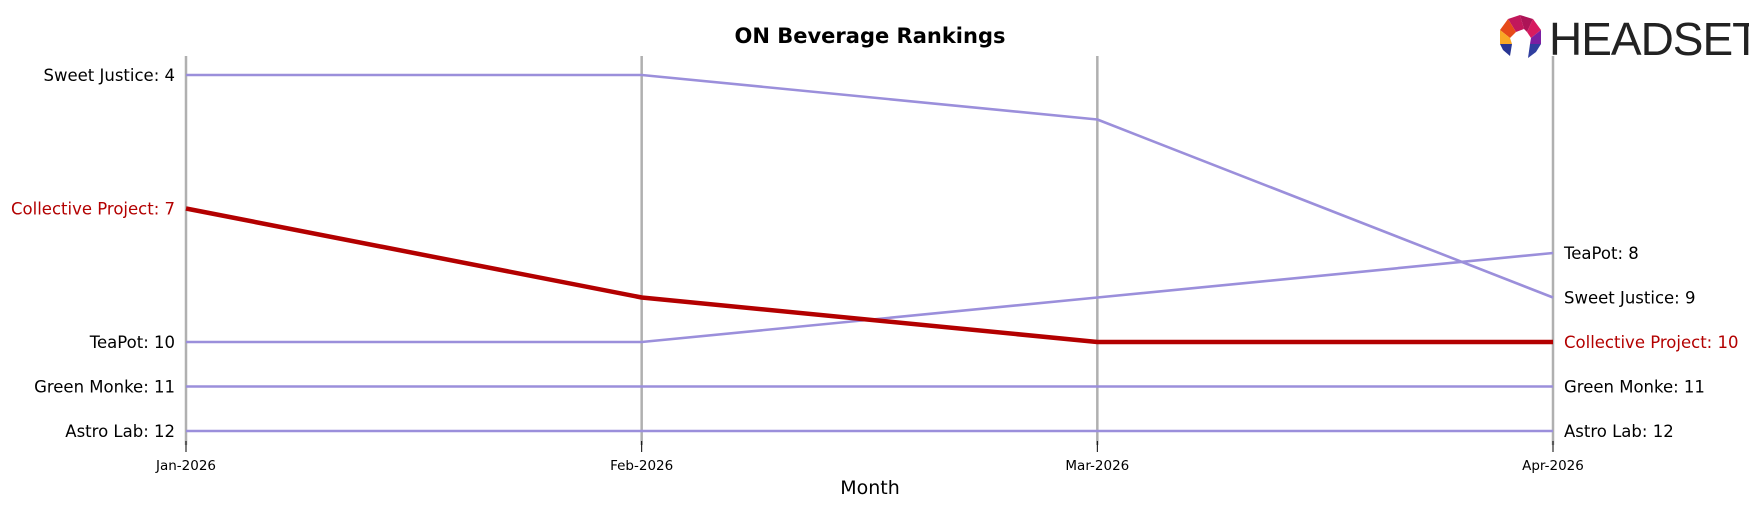 This screenshot has height=507, width=1749. What do you see at coordinates (869, 457) in the screenshot?
I see `x-axis-ticks: Jan-2026 Feb-2026 Mar-2026 Apr-2026` at bounding box center [869, 457].